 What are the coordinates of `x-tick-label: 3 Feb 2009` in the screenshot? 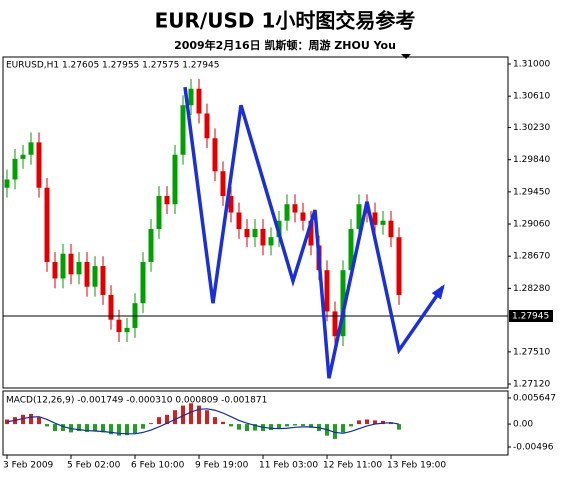 It's located at (28, 466).